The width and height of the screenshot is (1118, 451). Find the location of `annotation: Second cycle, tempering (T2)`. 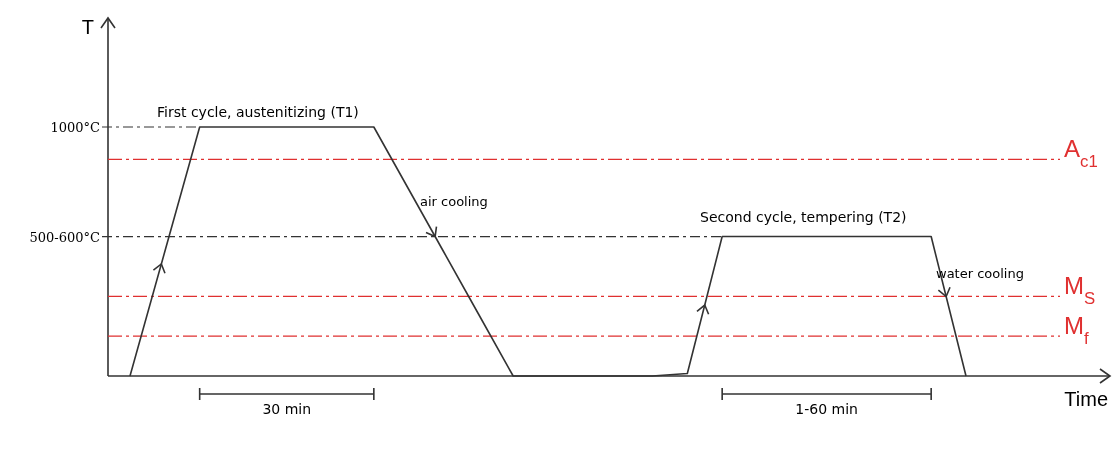

annotation: Second cycle, tempering (T2) is located at coordinates (803, 217).